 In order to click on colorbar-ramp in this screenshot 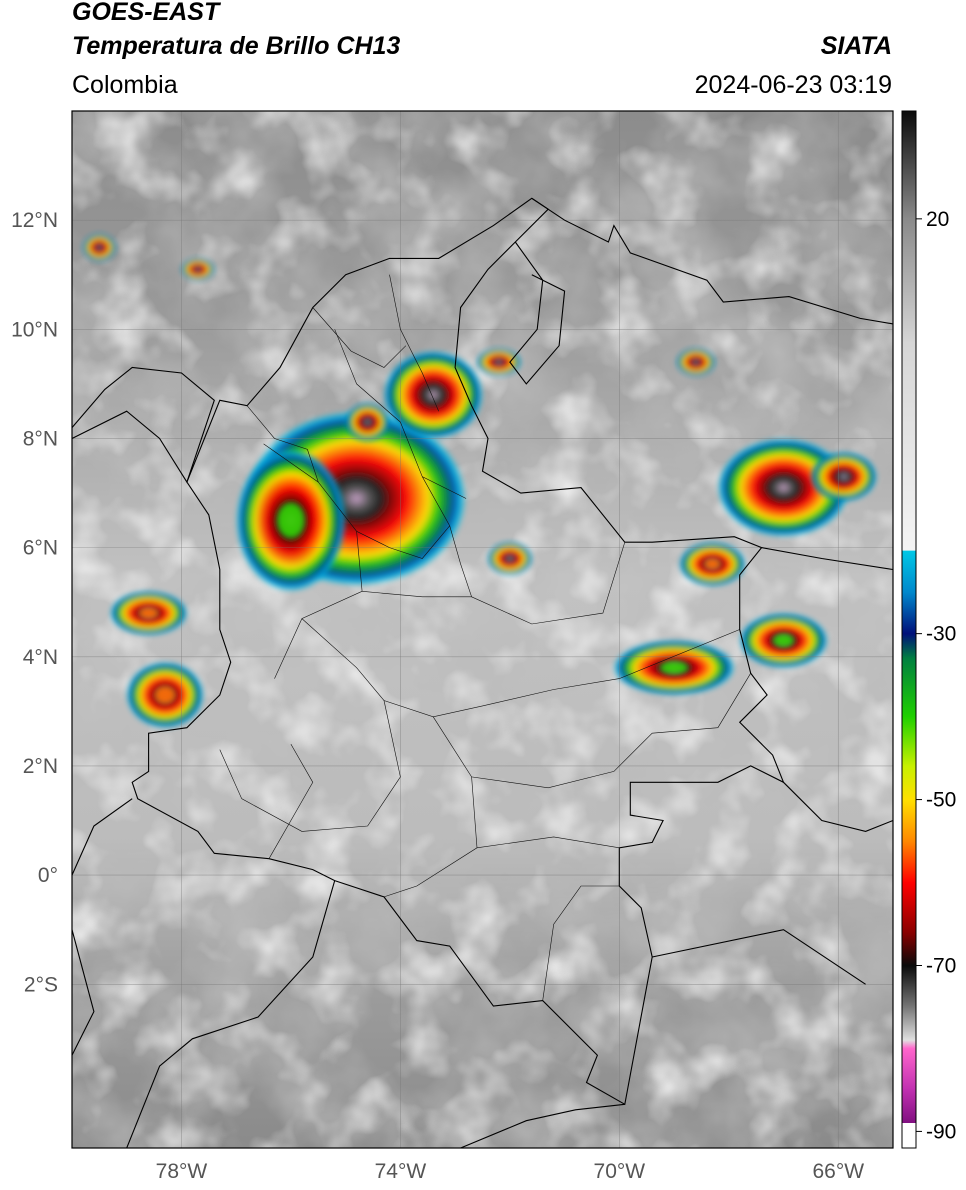, I will do `click(909, 629)`.